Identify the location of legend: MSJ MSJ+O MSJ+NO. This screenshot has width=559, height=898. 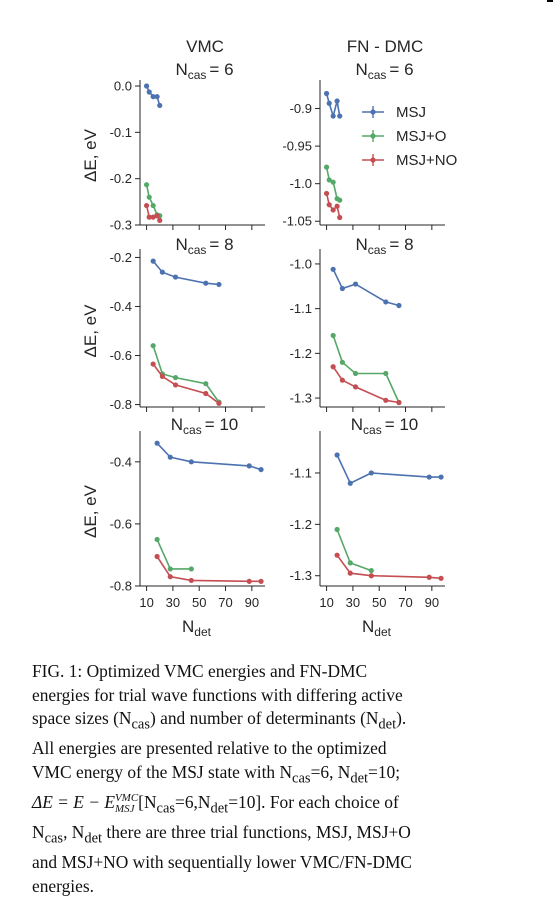
(409, 136).